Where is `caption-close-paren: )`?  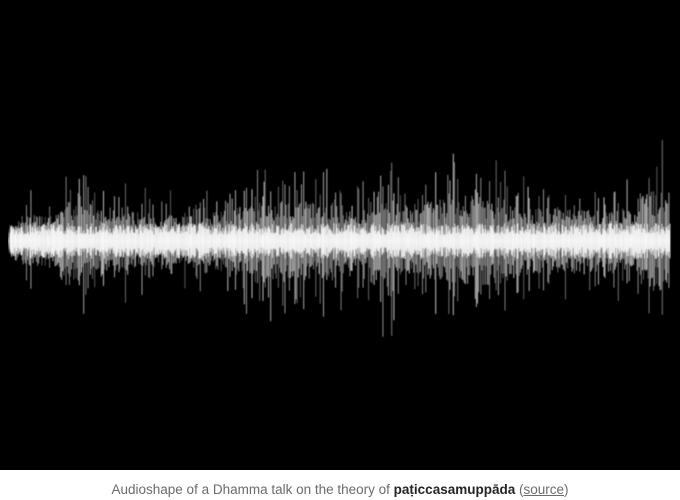
caption-close-paren: ) is located at coordinates (566, 489).